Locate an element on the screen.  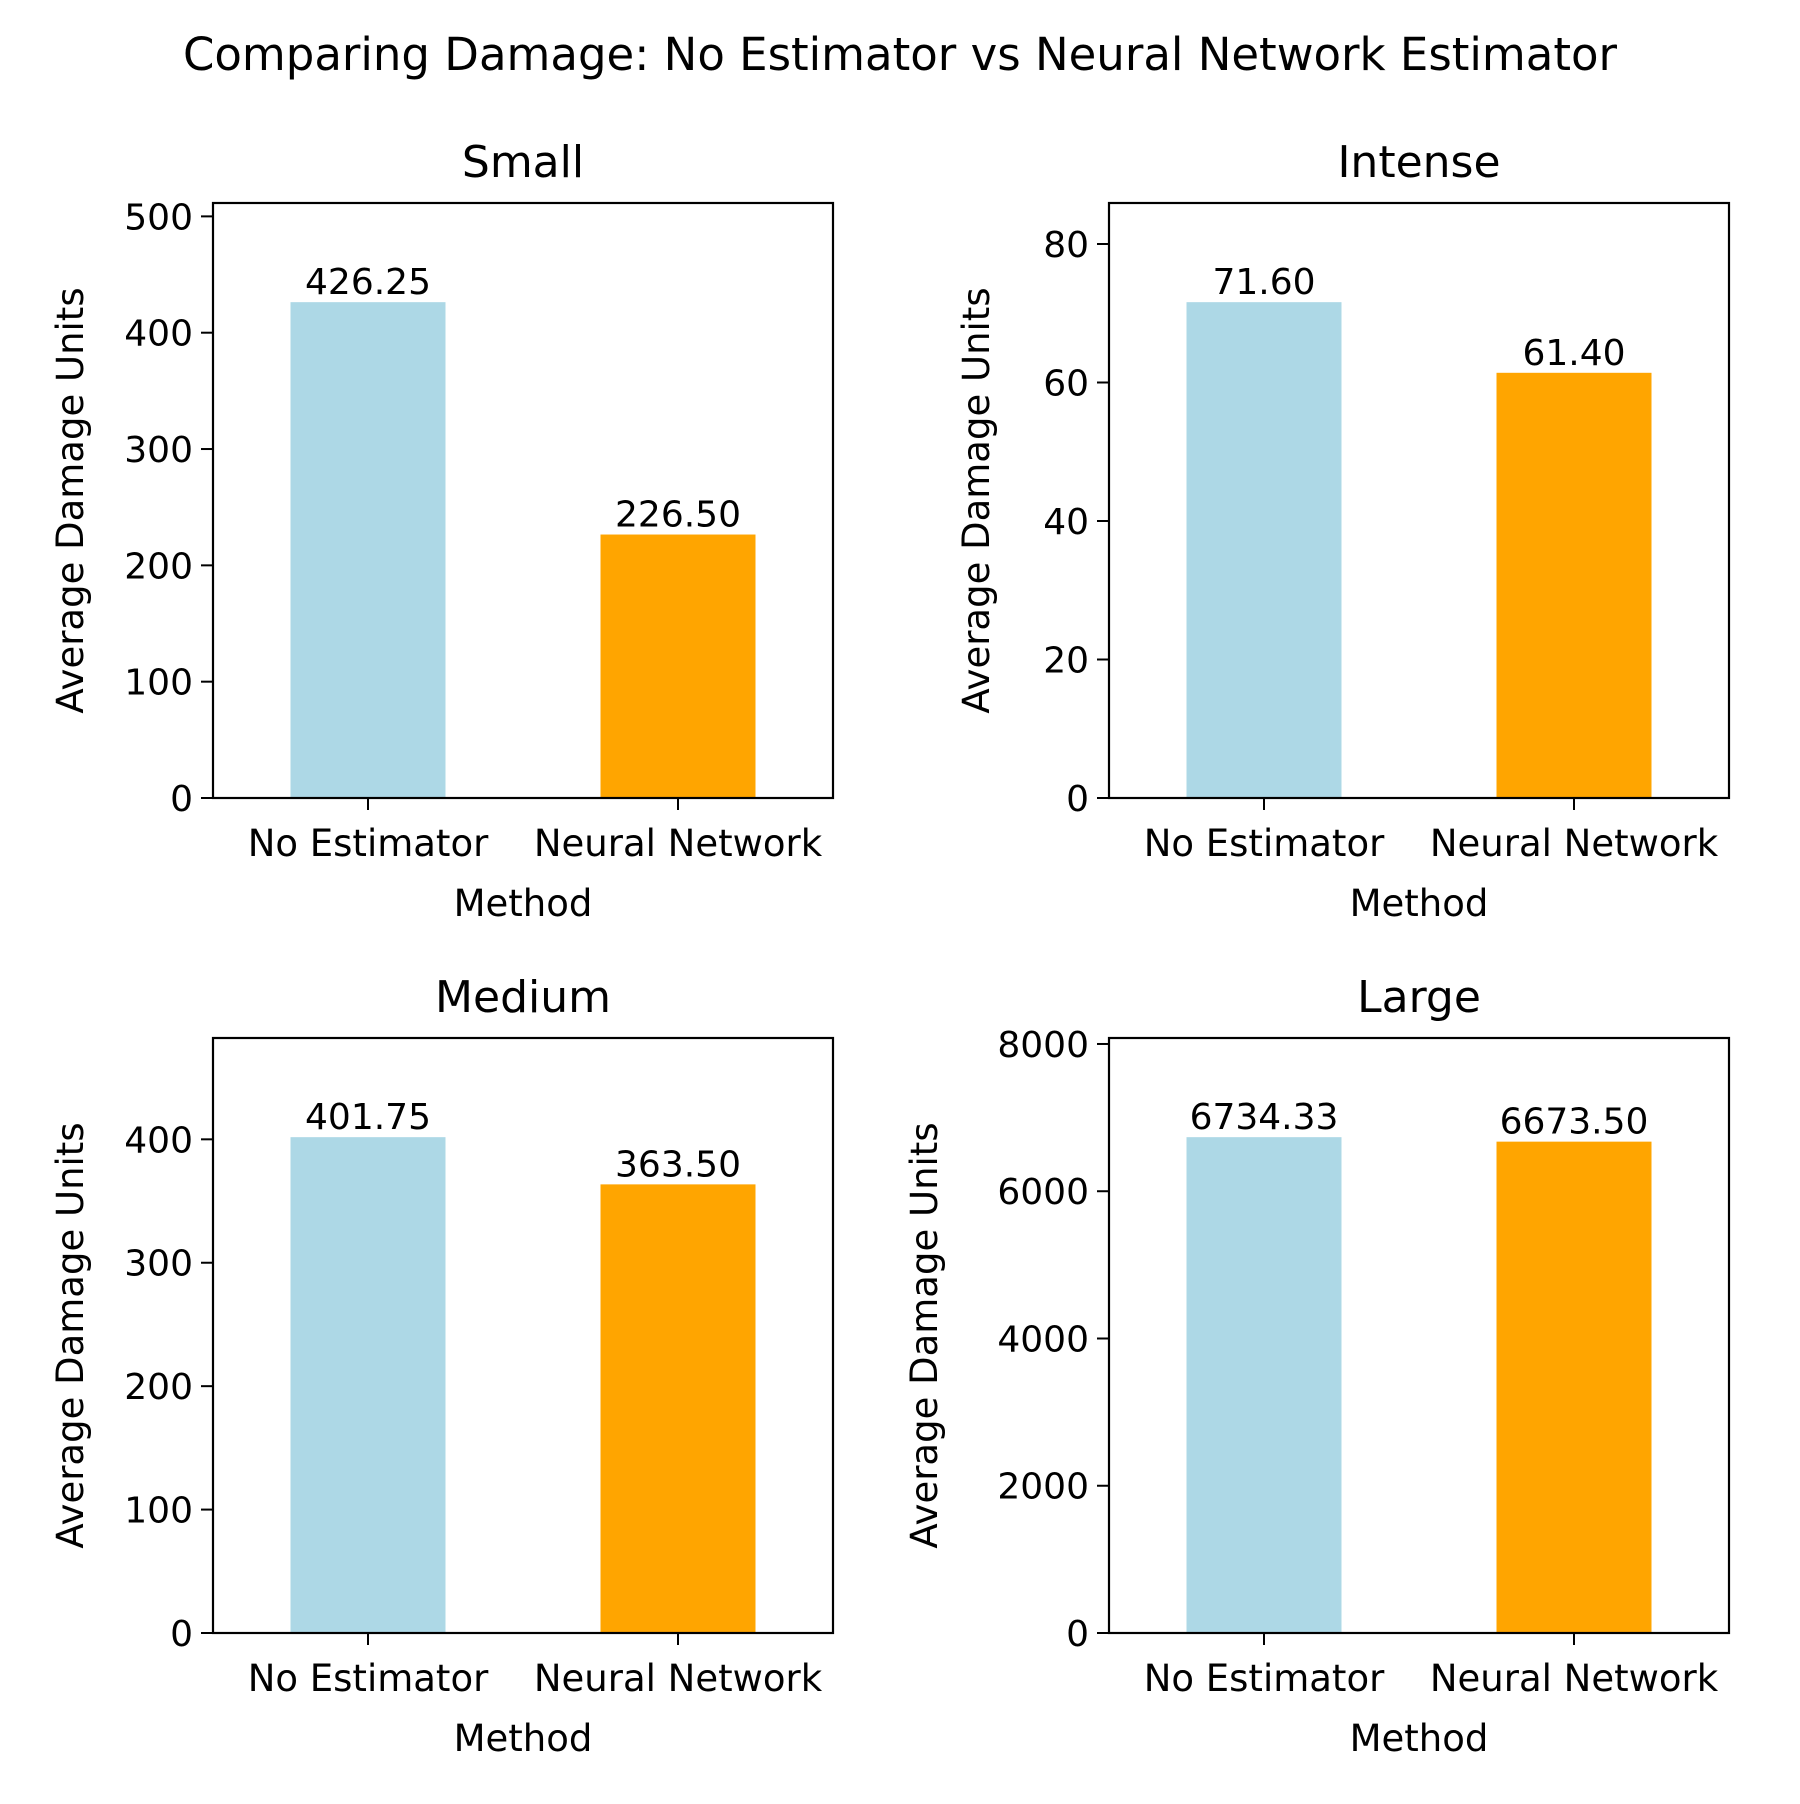
y-tick-label: 6000 is located at coordinates (1043, 1192).